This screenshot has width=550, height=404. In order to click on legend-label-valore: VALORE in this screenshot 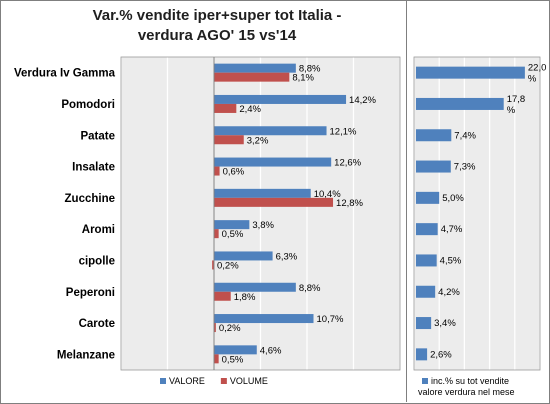, I will do `click(187, 381)`.